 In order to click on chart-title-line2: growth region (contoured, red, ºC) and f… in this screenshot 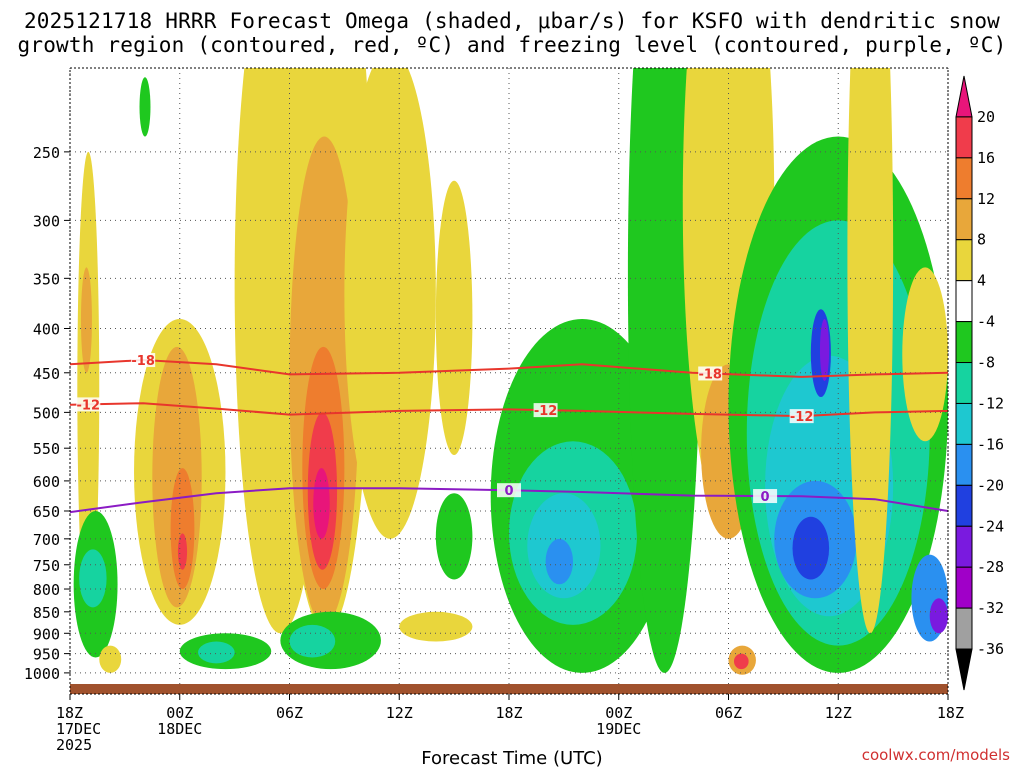, I will do `click(512, 45)`.